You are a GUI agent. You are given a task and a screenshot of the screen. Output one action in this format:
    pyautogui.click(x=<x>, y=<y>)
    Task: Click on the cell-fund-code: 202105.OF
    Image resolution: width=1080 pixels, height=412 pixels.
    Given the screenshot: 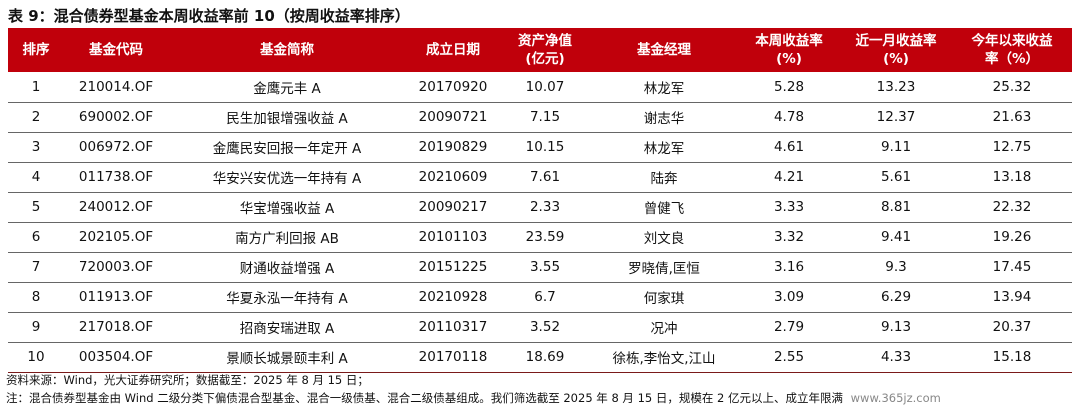 What is the action you would take?
    pyautogui.click(x=116, y=237)
    